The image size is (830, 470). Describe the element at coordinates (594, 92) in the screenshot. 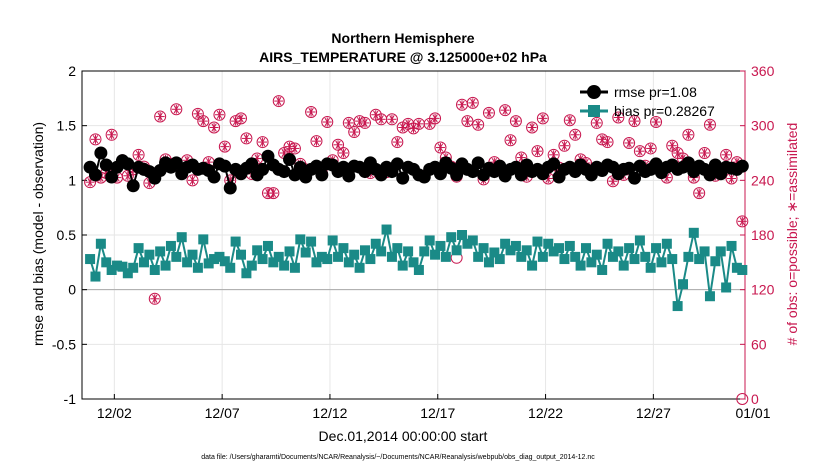

I see `legend-rmse-marker` at that location.